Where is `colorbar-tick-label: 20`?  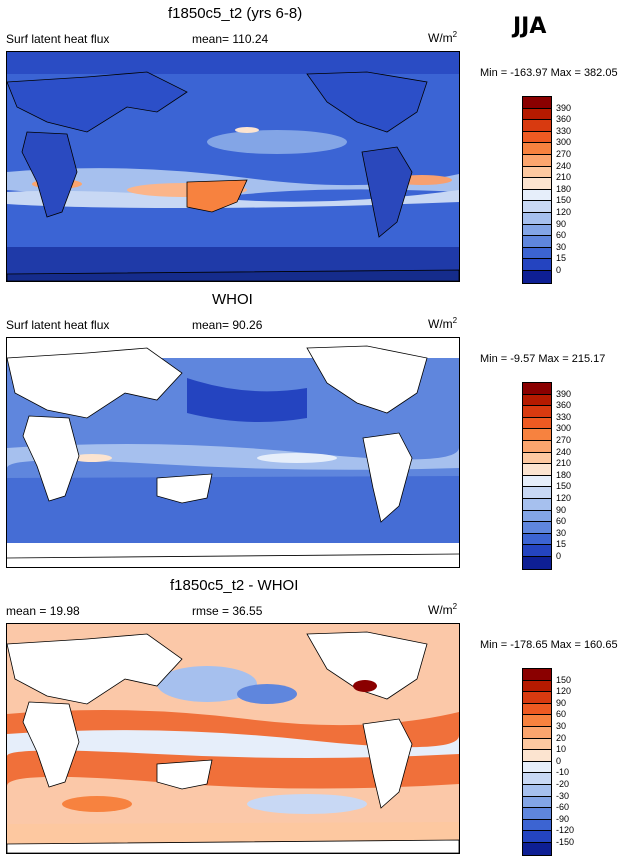 colorbar-tick-label: 20 is located at coordinates (561, 737).